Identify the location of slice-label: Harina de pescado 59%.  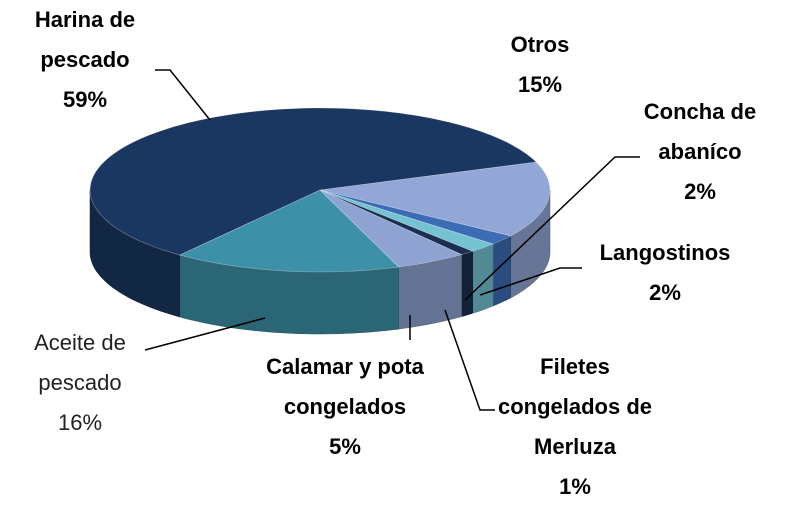
(85, 60).